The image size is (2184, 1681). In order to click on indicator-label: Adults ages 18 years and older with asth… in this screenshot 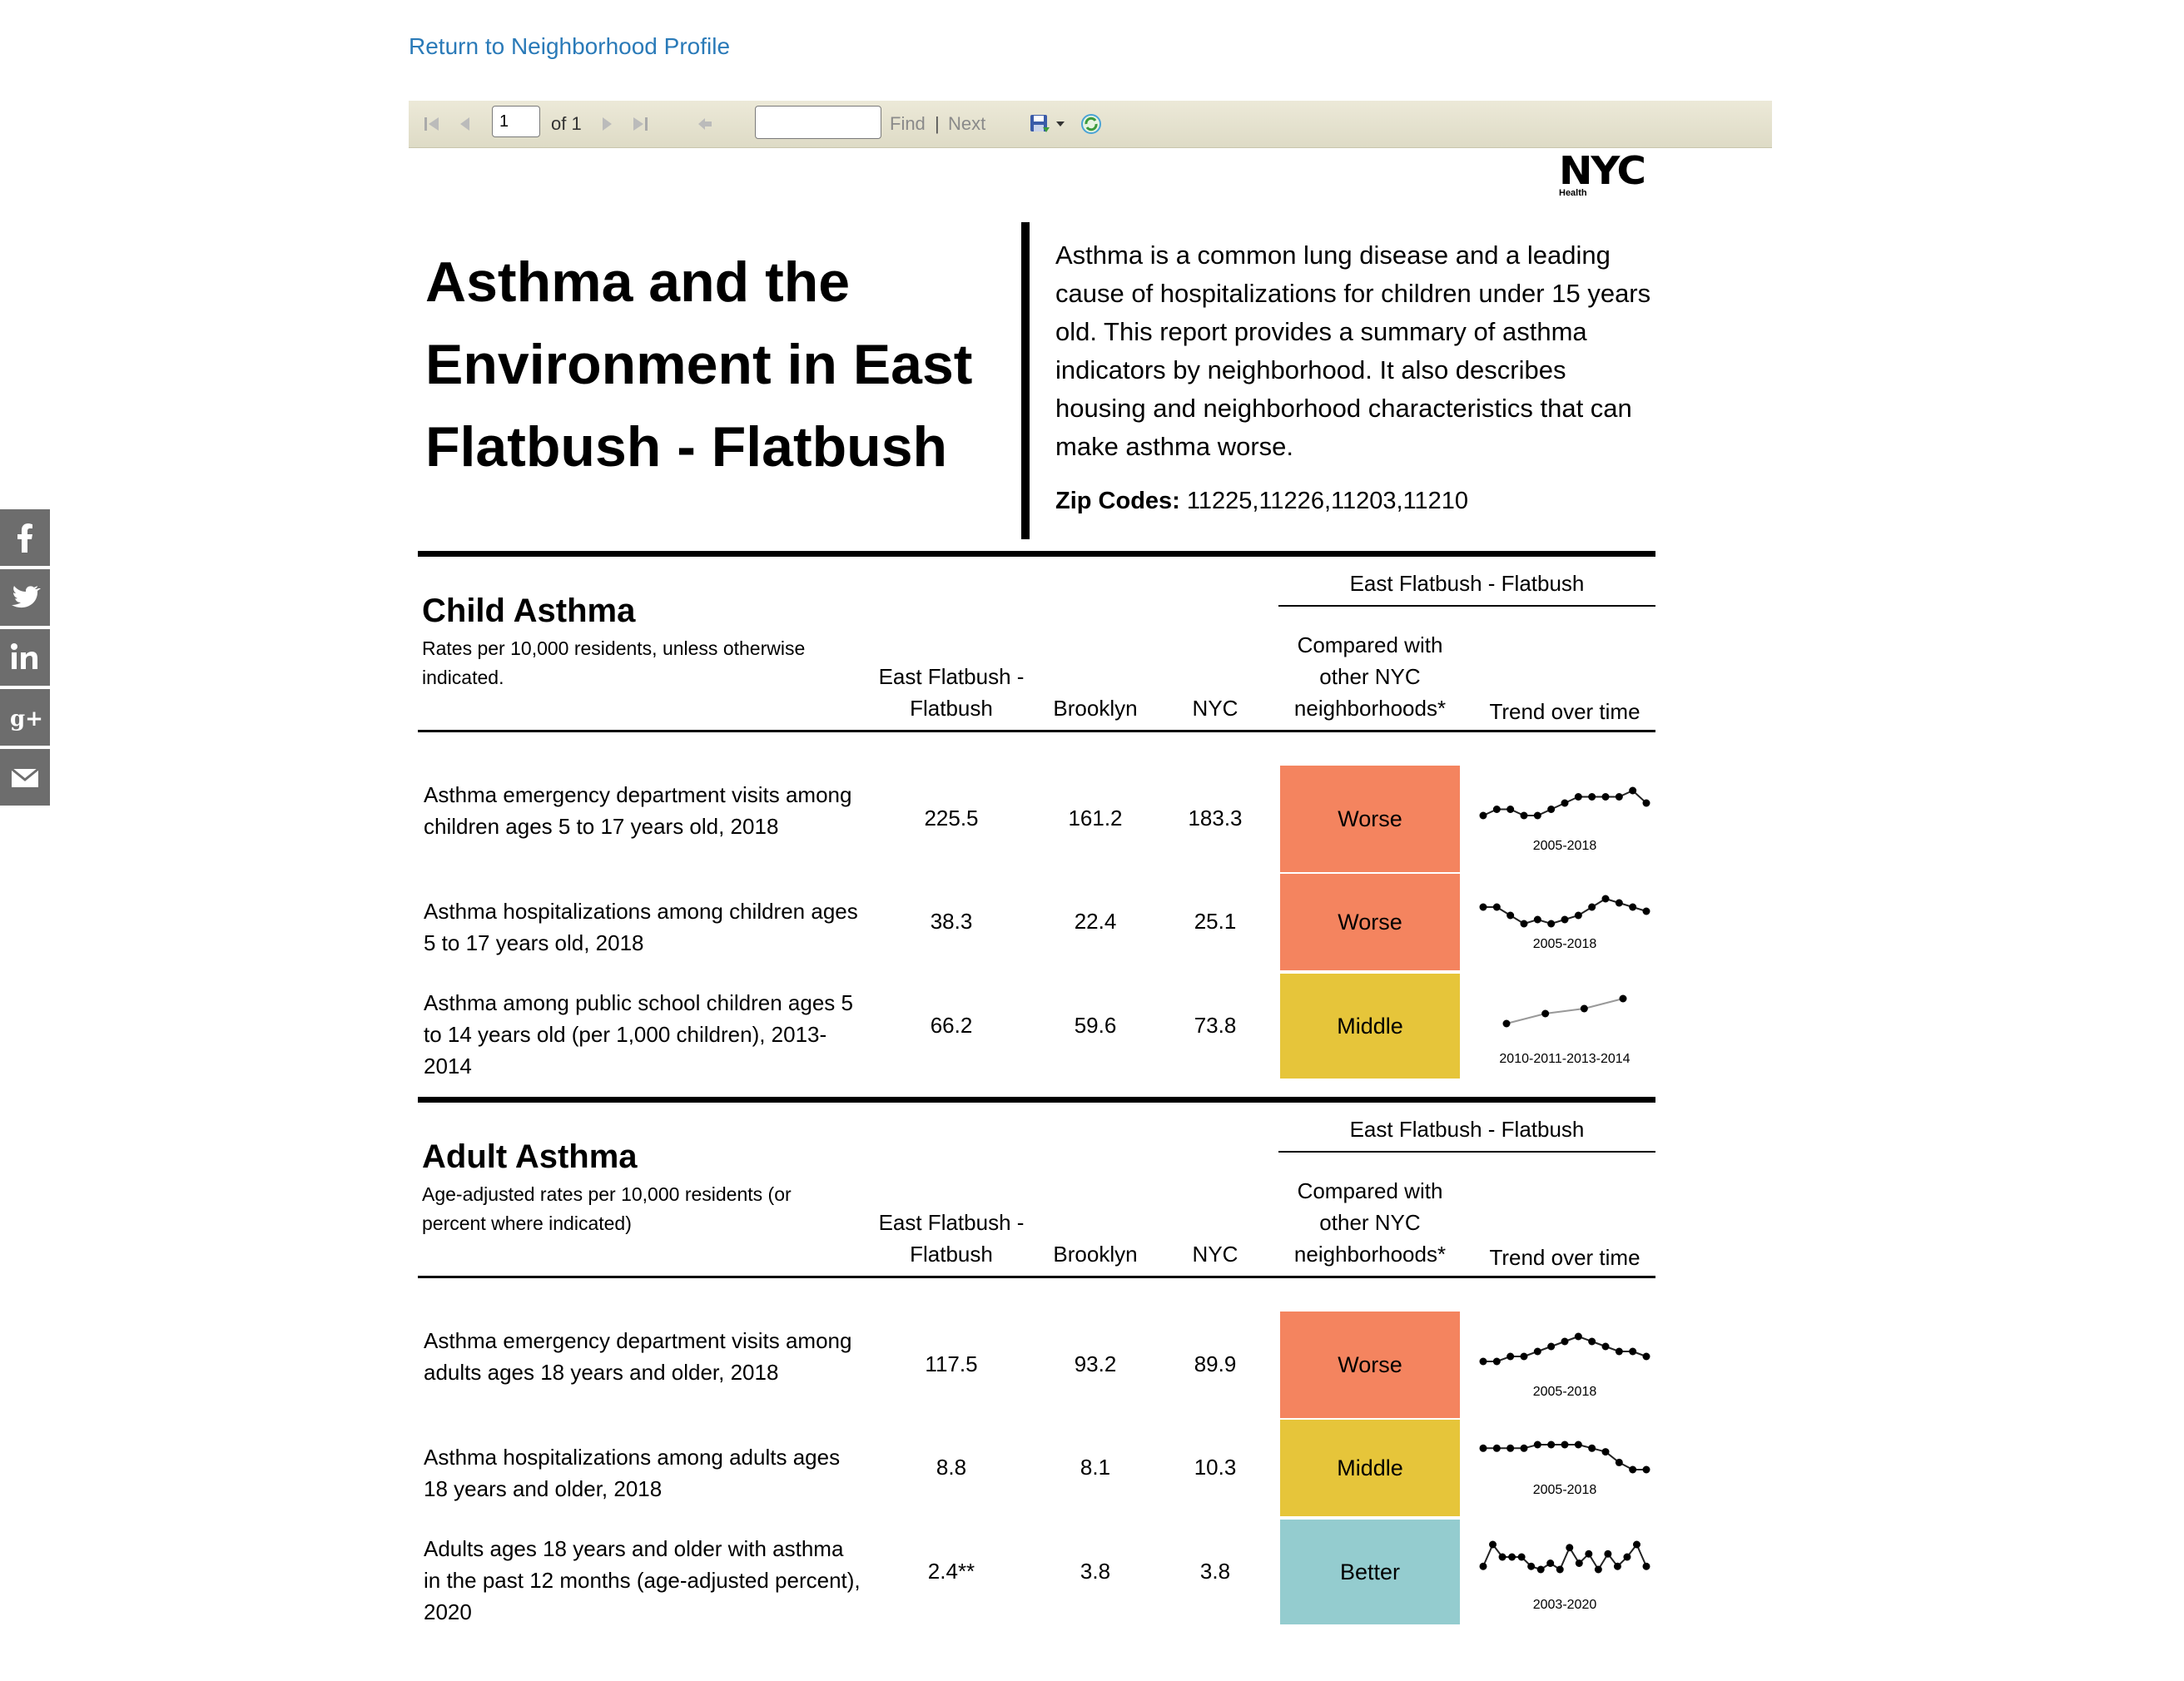, I will do `click(642, 1580)`.